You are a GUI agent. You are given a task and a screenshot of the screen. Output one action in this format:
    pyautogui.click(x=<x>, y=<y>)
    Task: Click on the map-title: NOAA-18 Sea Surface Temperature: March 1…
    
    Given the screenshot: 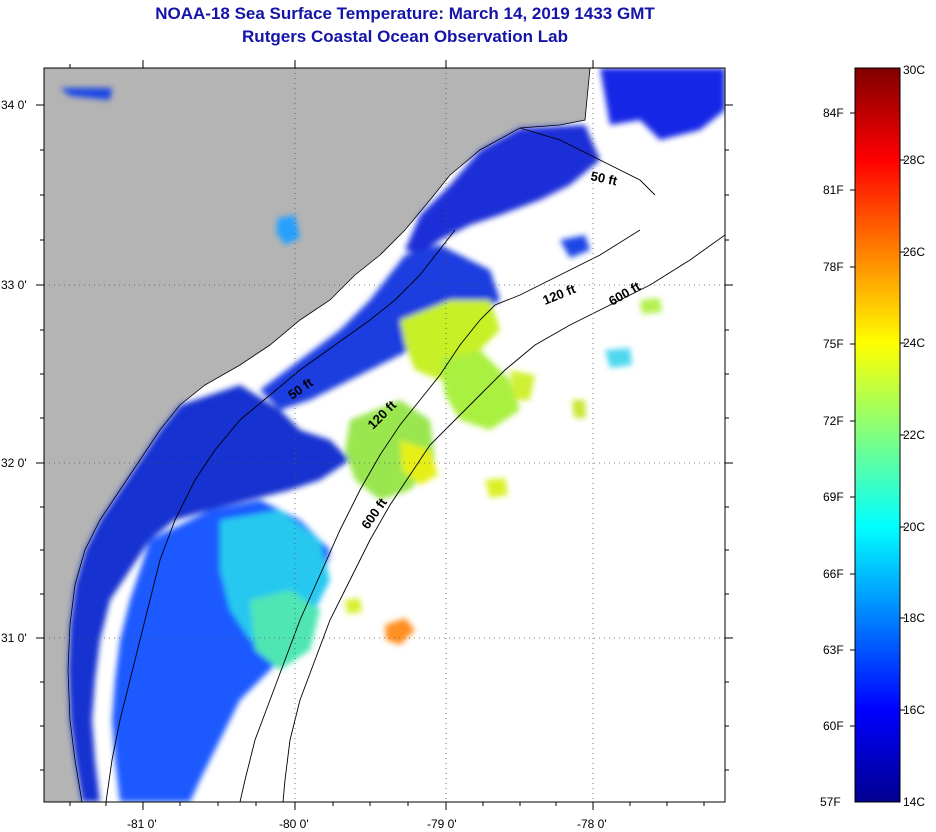 What is the action you would take?
    pyautogui.click(x=405, y=13)
    